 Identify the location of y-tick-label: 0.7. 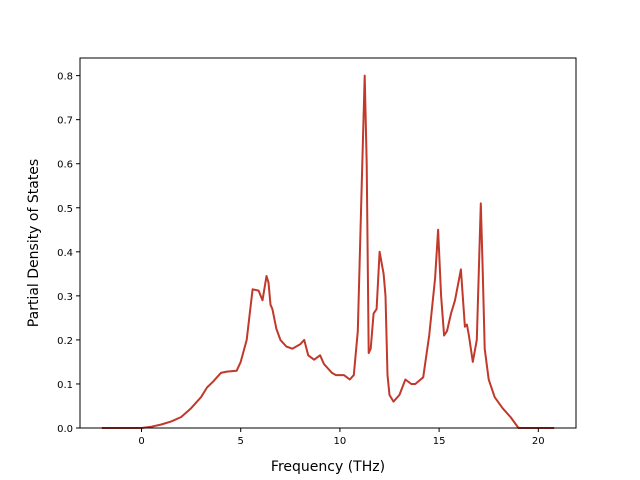
(65, 121).